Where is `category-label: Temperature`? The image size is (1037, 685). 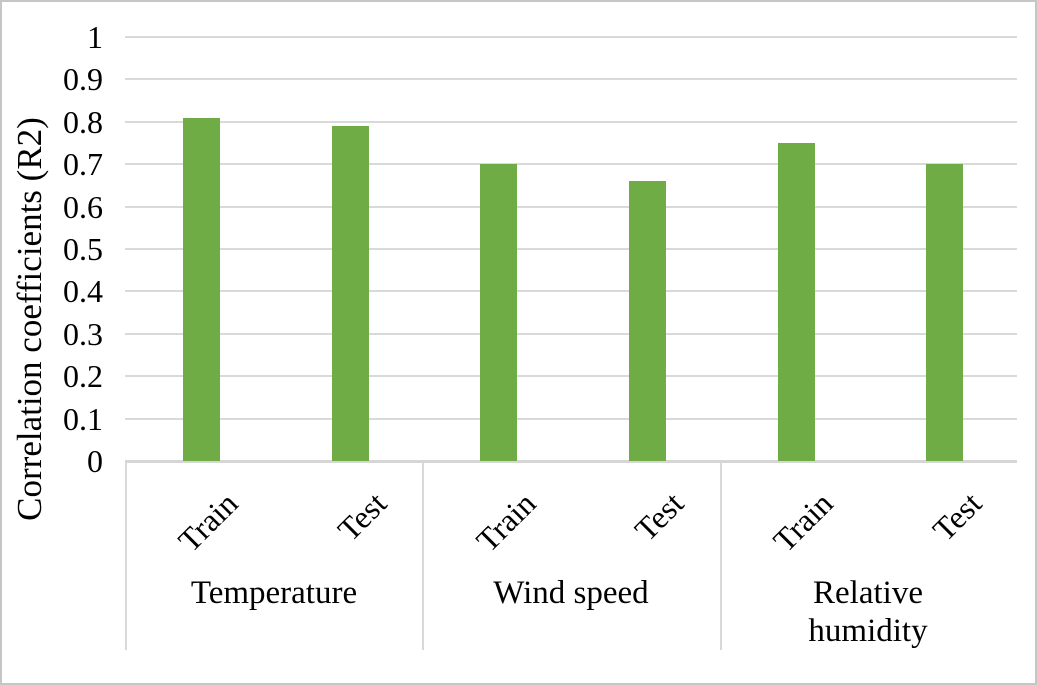 category-label: Temperature is located at coordinates (274, 593).